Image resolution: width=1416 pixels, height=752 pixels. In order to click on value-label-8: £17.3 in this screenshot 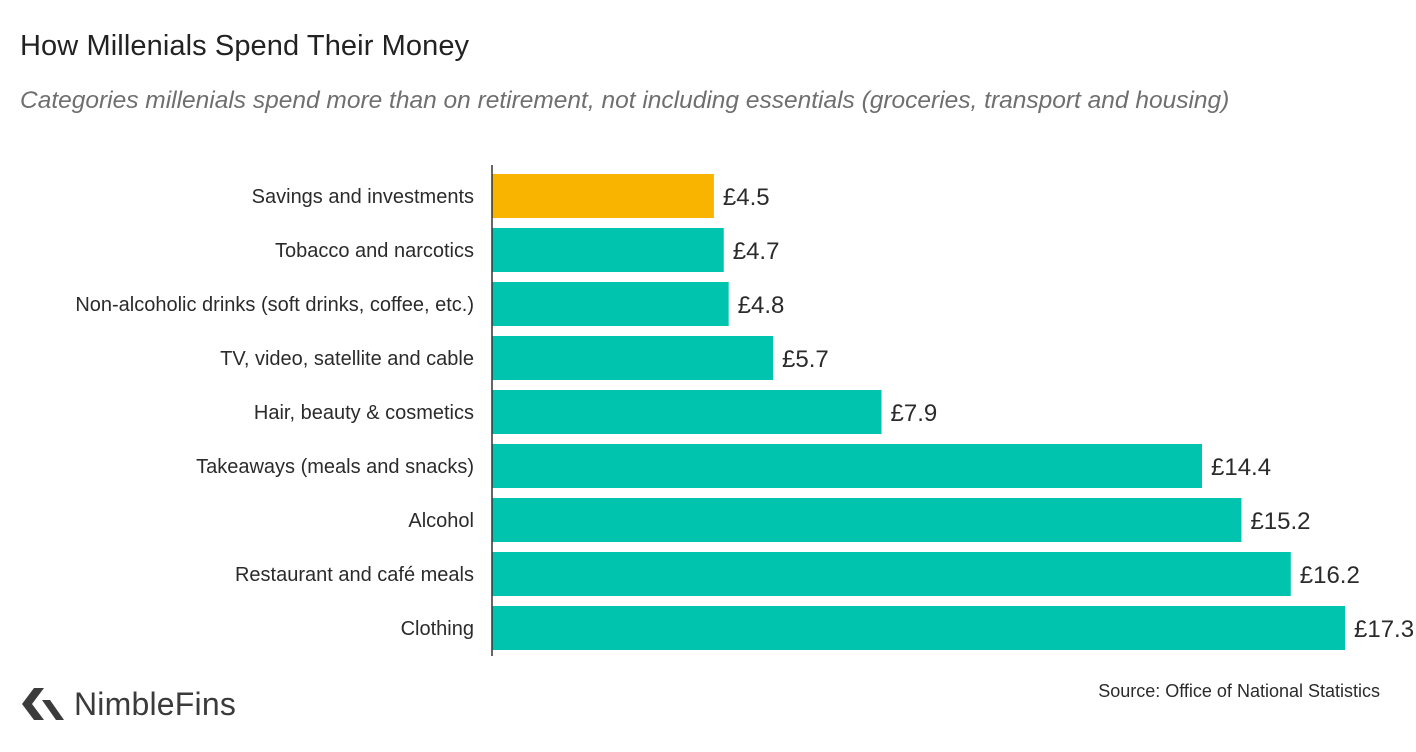, I will do `click(1384, 629)`.